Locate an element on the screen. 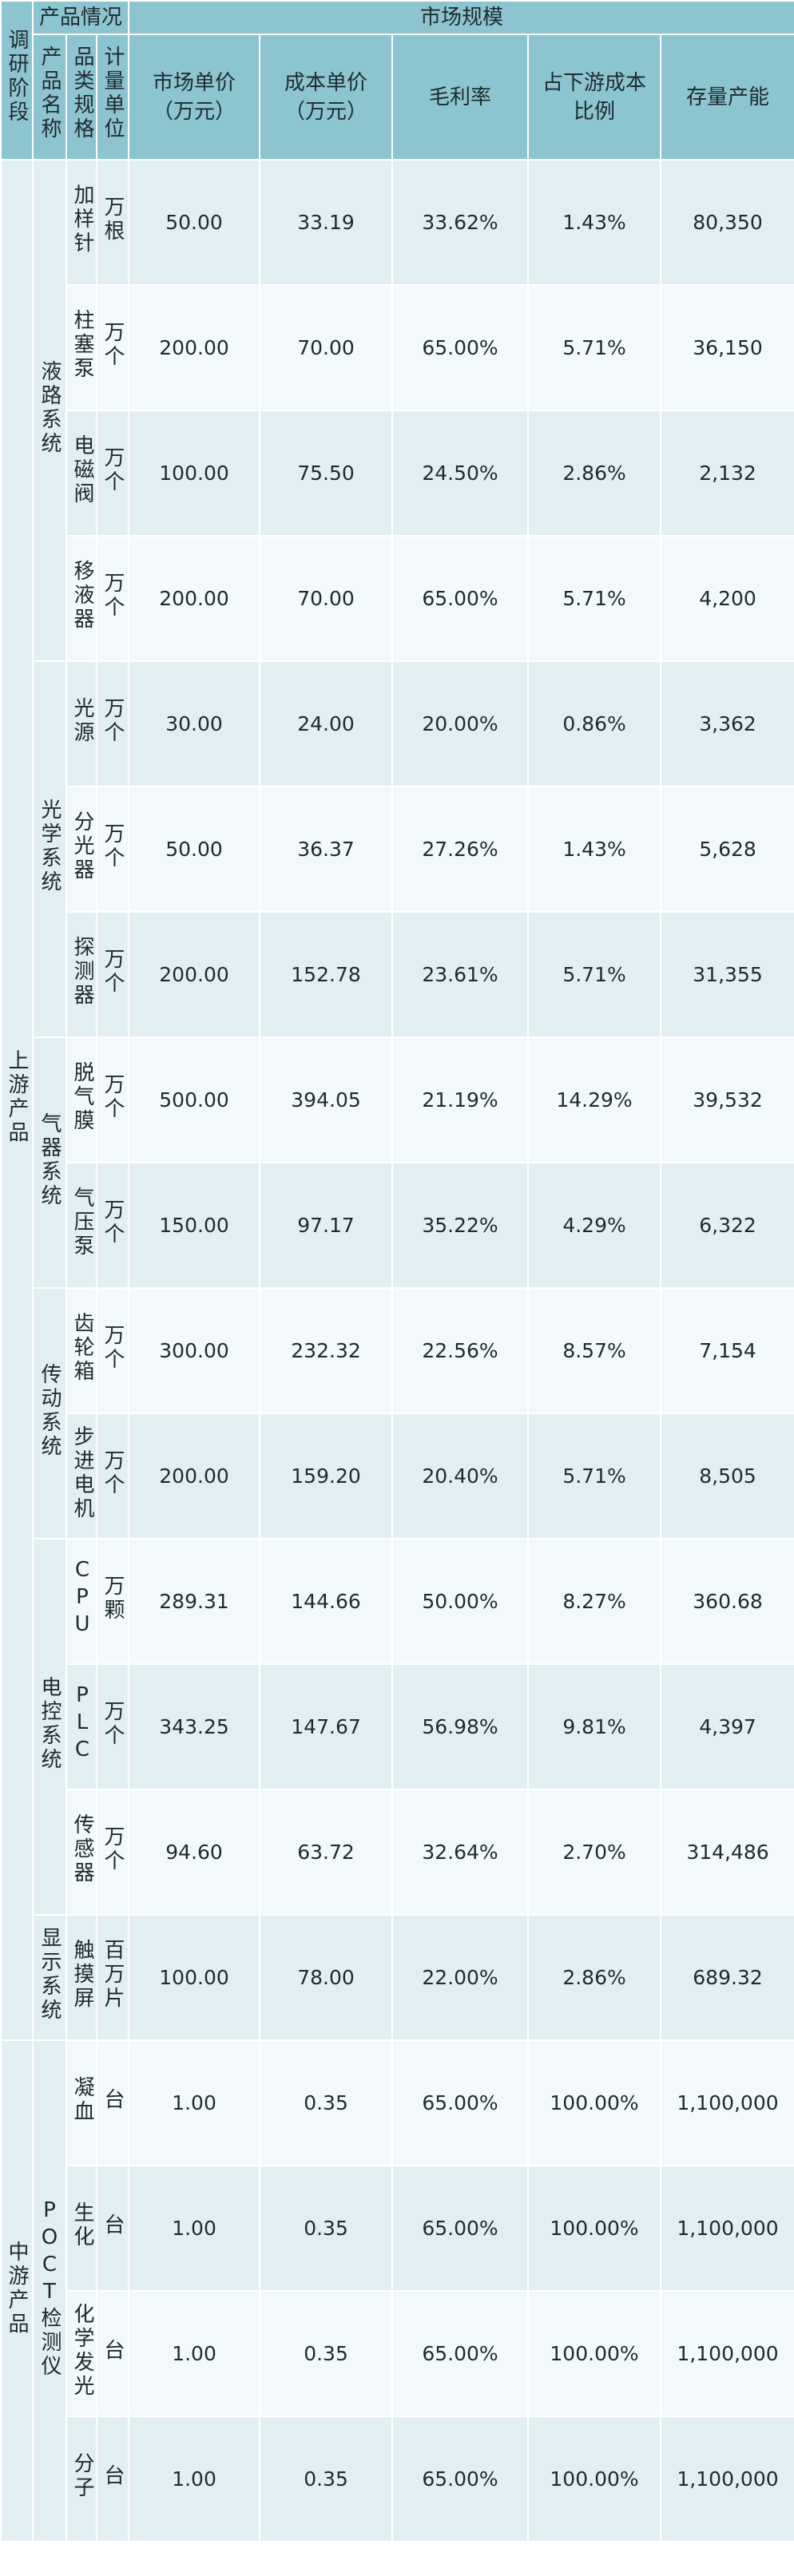 This screenshot has height=2576, width=794. product-name: PLC is located at coordinates (82, 1724).